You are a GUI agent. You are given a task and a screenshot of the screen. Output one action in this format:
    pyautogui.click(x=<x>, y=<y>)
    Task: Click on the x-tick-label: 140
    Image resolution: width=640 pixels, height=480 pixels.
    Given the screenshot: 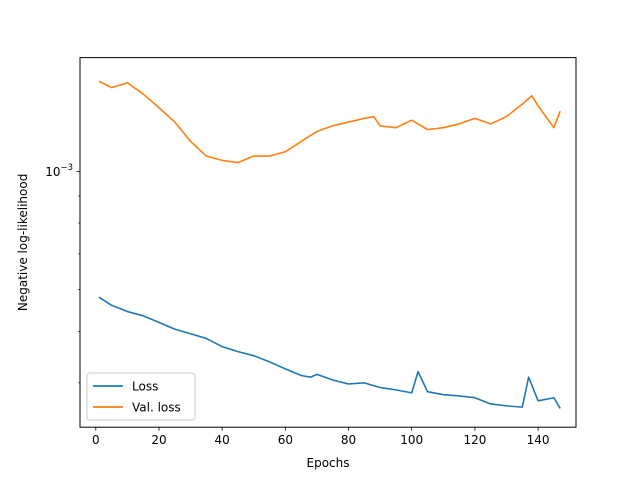 What is the action you would take?
    pyautogui.click(x=538, y=440)
    